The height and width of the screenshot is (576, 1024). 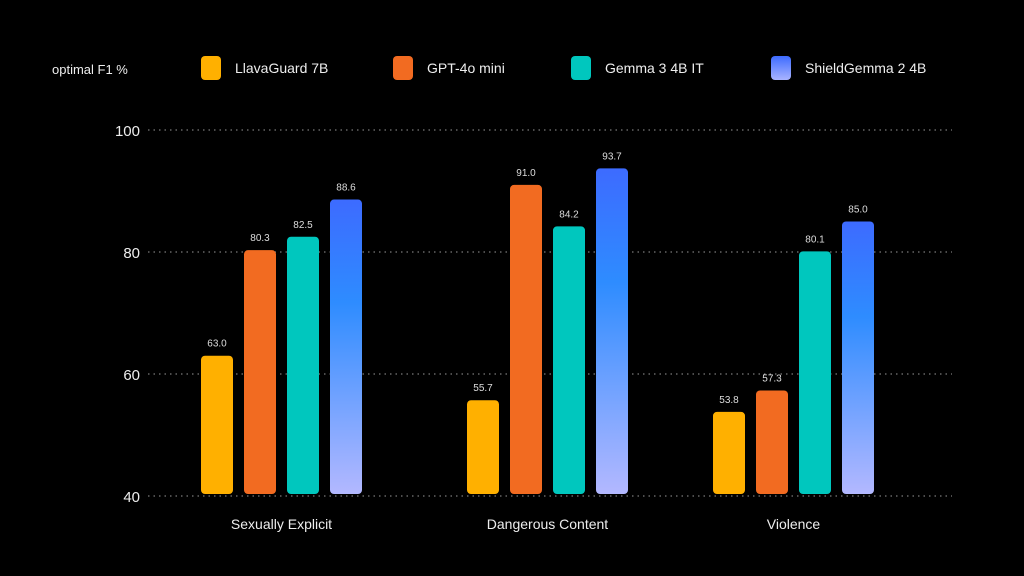 I want to click on data-label: 80.3, so click(x=260, y=238).